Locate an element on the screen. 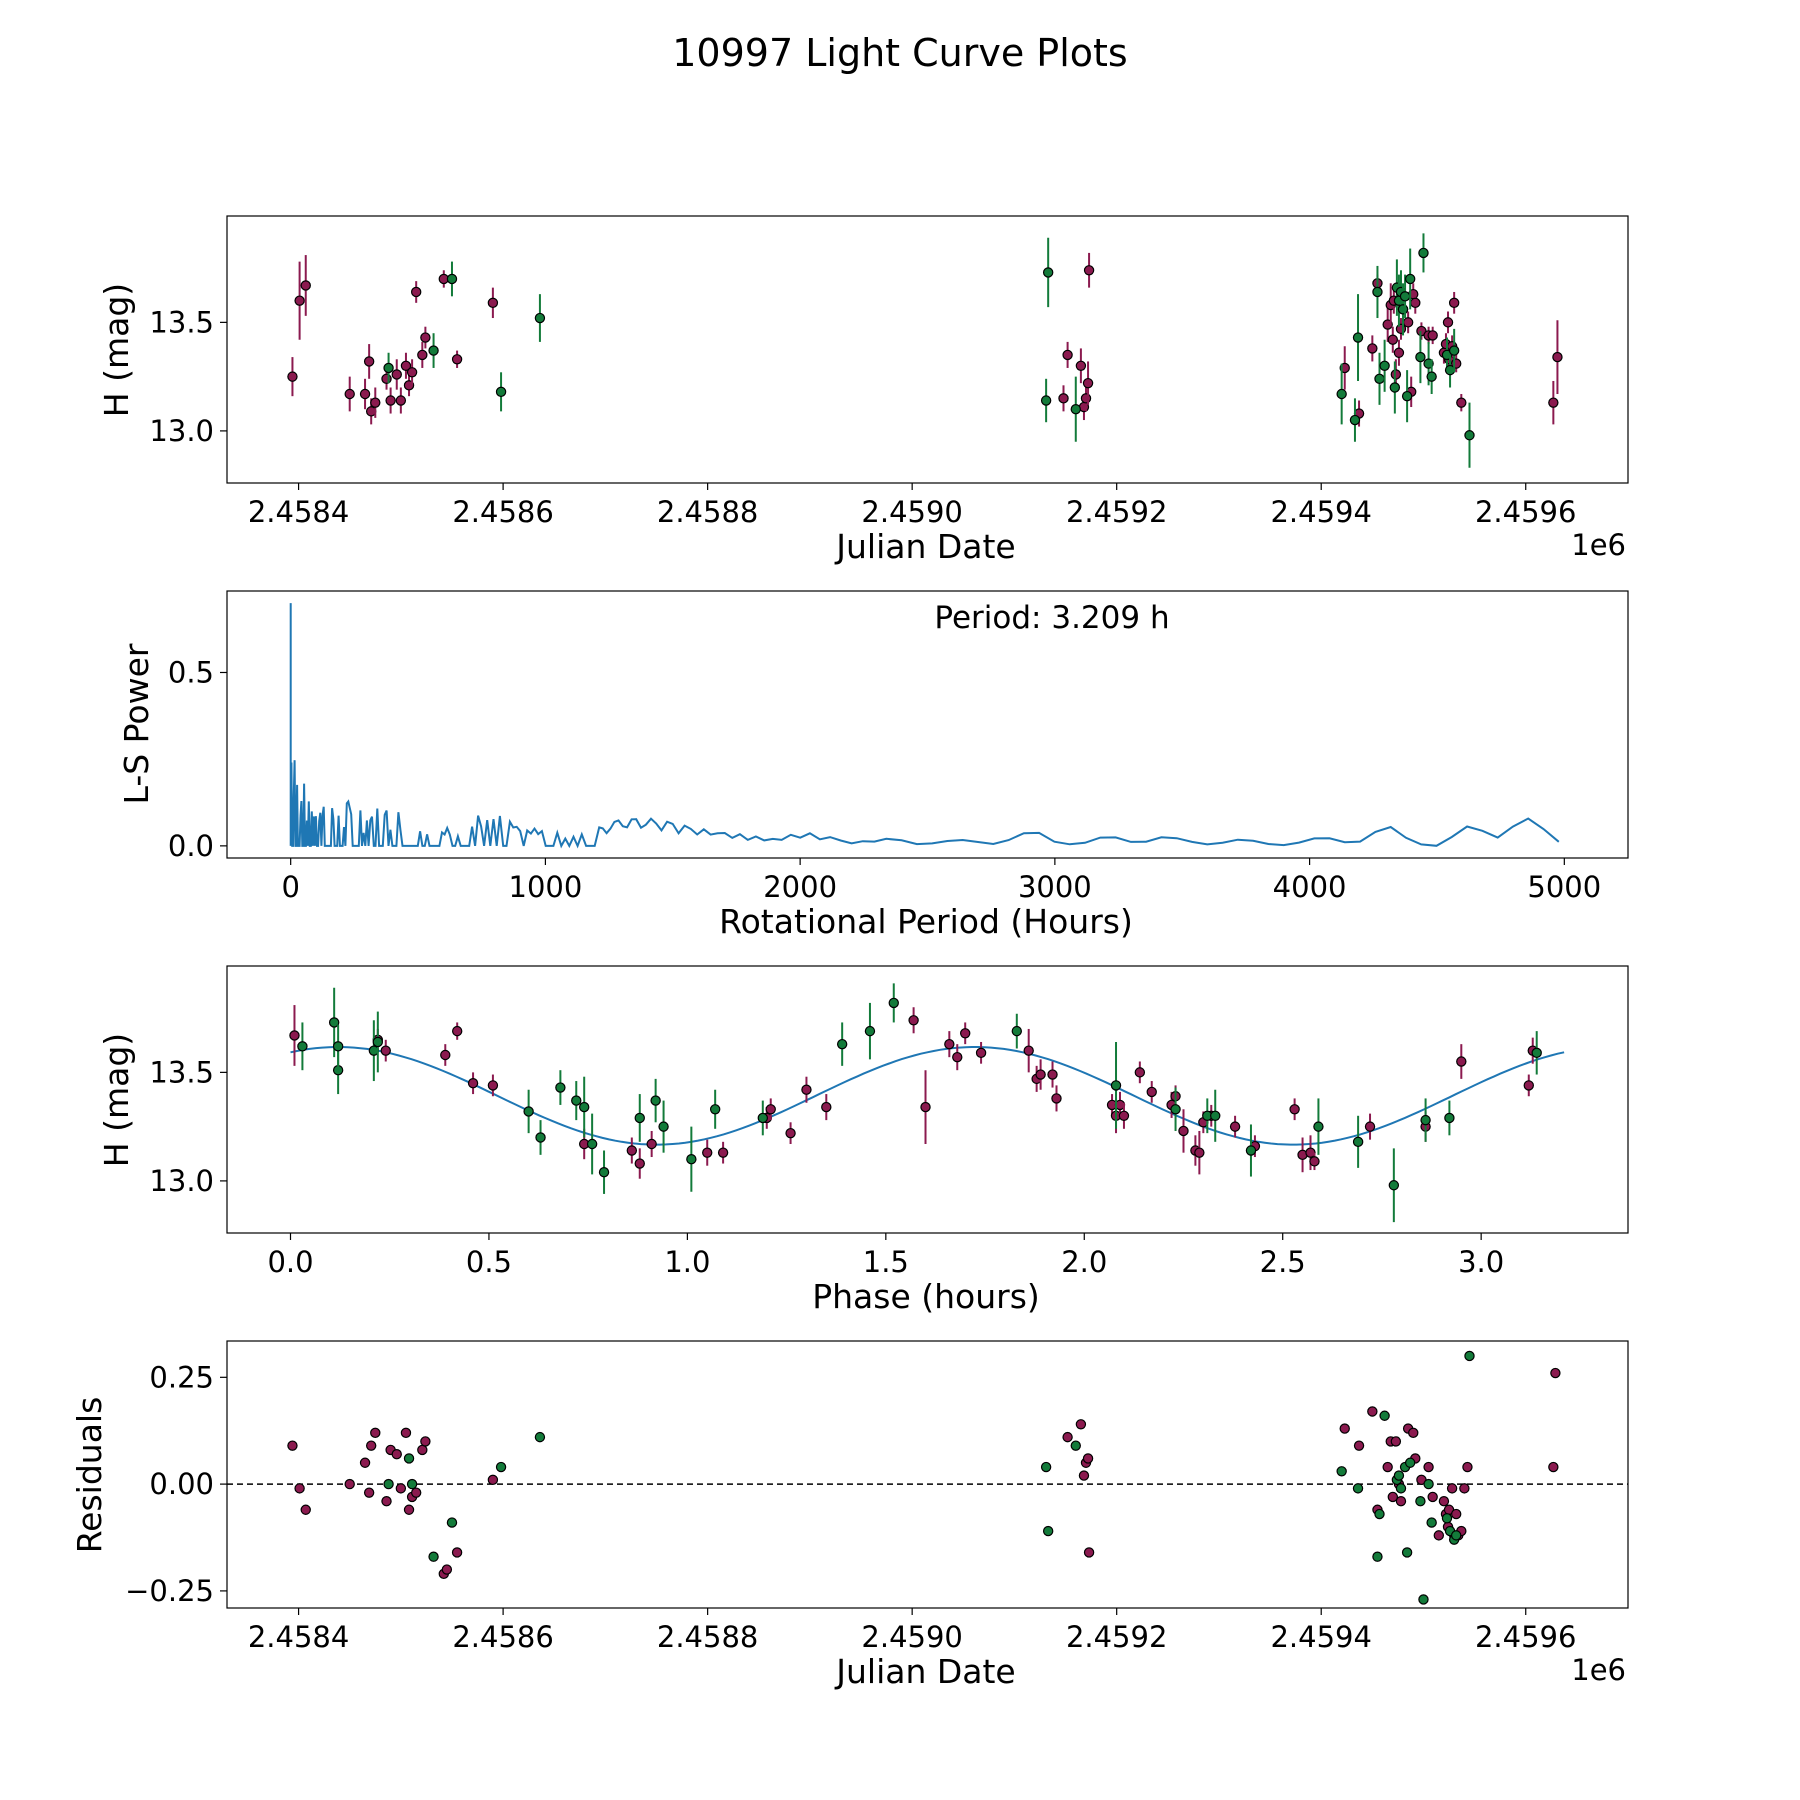 The height and width of the screenshot is (1800, 1800). periodogram-xtick-label: 2000 is located at coordinates (800, 887).